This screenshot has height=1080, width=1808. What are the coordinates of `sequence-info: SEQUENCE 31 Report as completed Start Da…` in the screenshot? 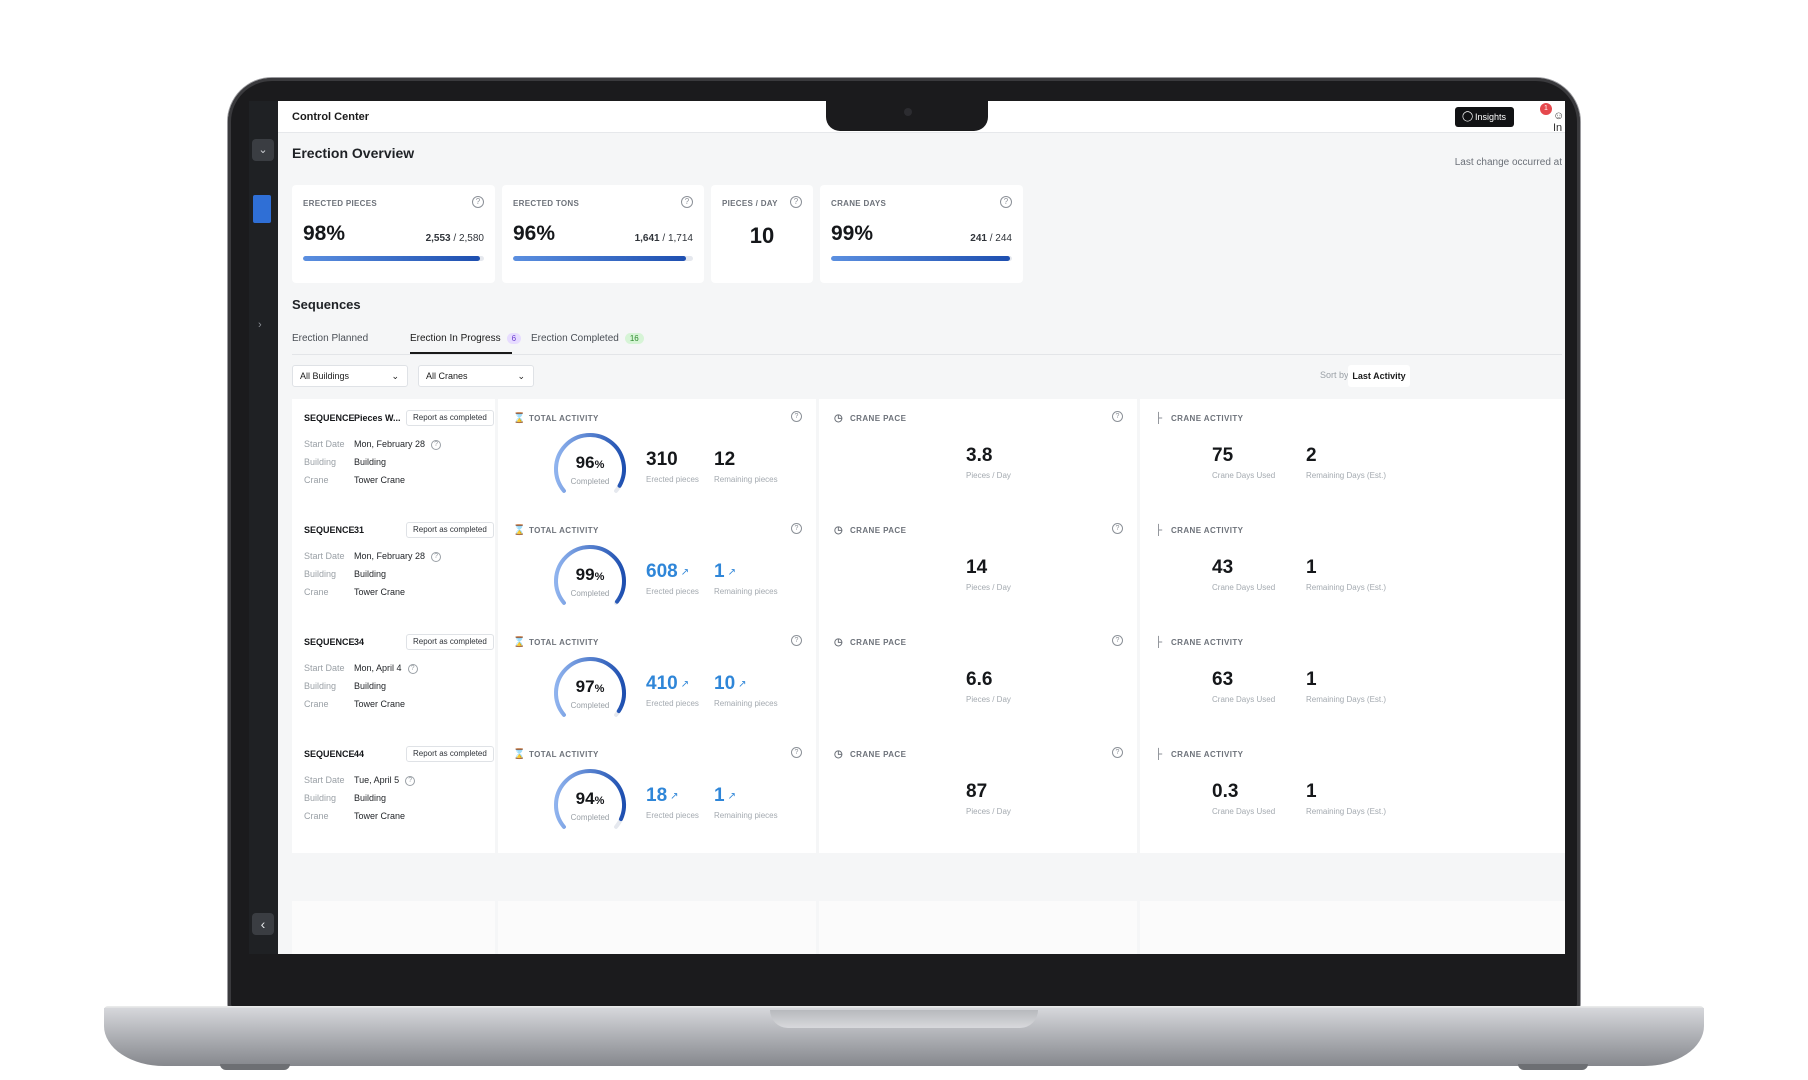 It's located at (393, 570).